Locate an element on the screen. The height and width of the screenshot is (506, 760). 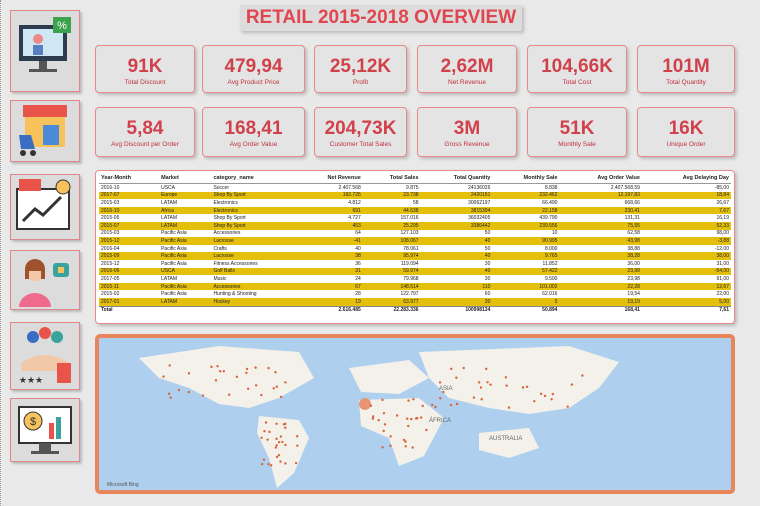
cell: 31,00 is located at coordinates (722, 263).